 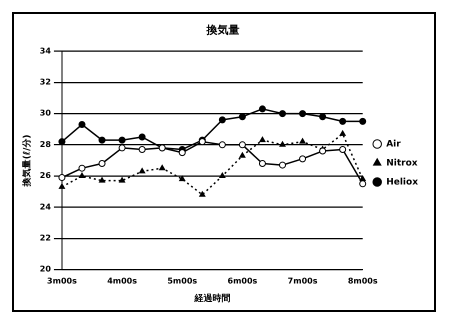 What do you see at coordinates (62, 281) in the screenshot?
I see `x-tick-label: 3m00s` at bounding box center [62, 281].